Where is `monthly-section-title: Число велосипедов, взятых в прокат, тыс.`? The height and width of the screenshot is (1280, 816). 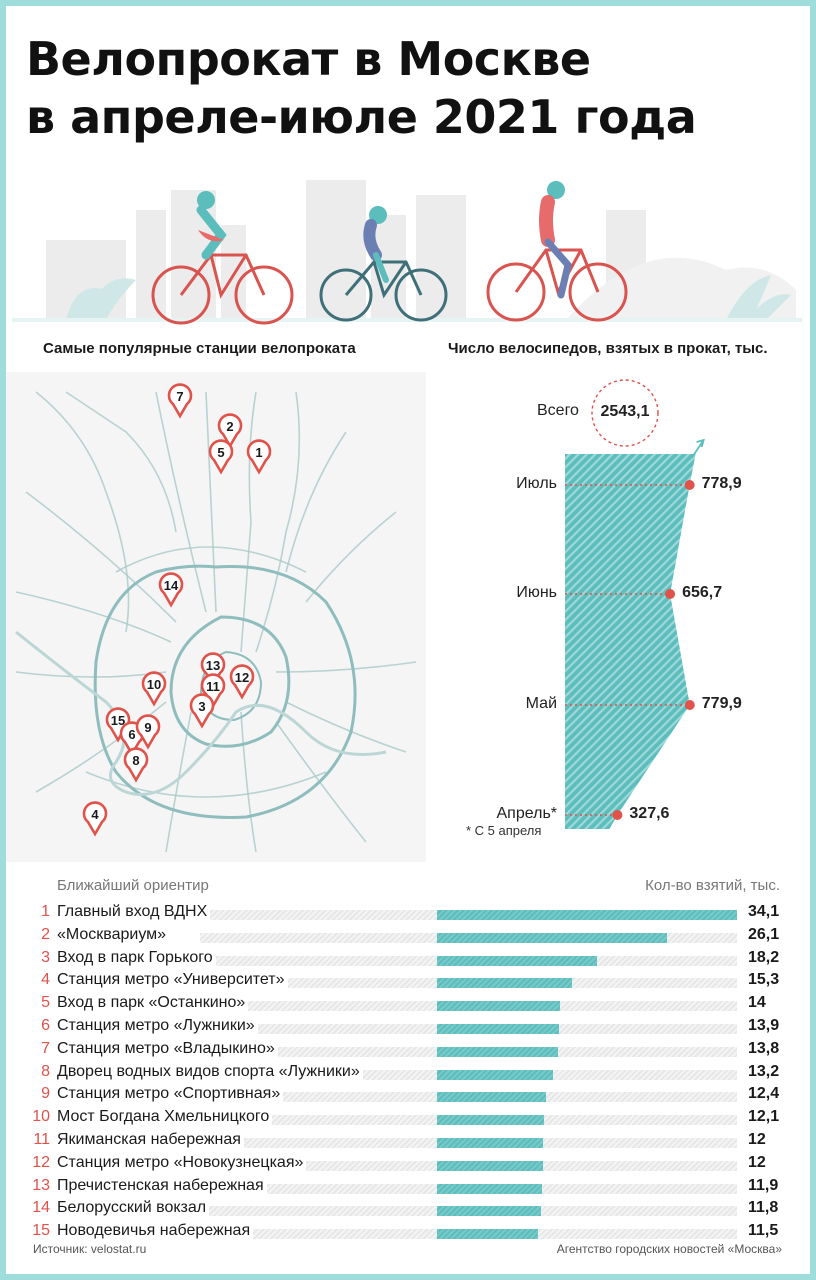
monthly-section-title: Число велосипедов, взятых в прокат, тыс. is located at coordinates (608, 348).